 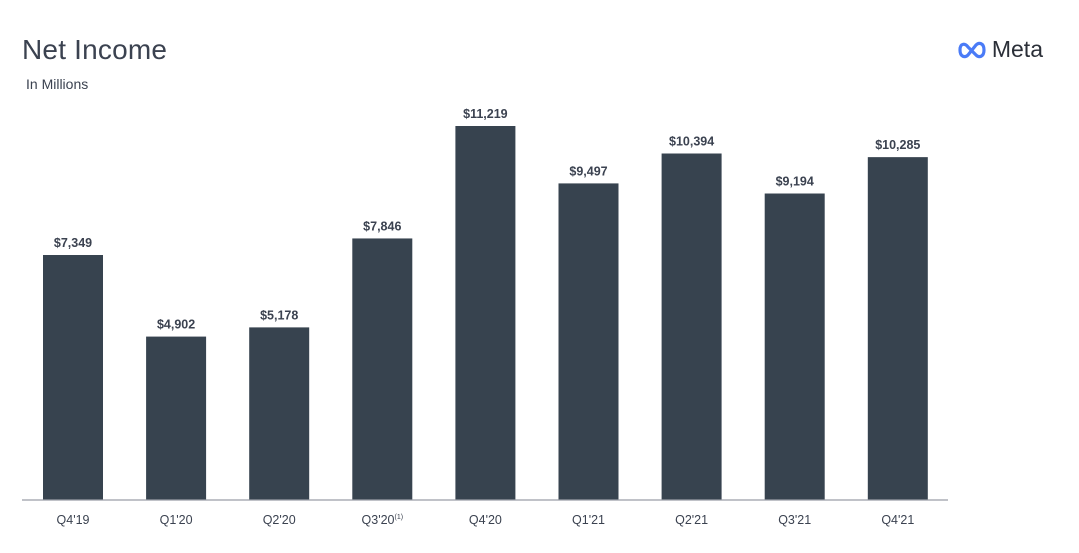 I want to click on bar-value-label-0: $7,349, so click(x=73, y=243).